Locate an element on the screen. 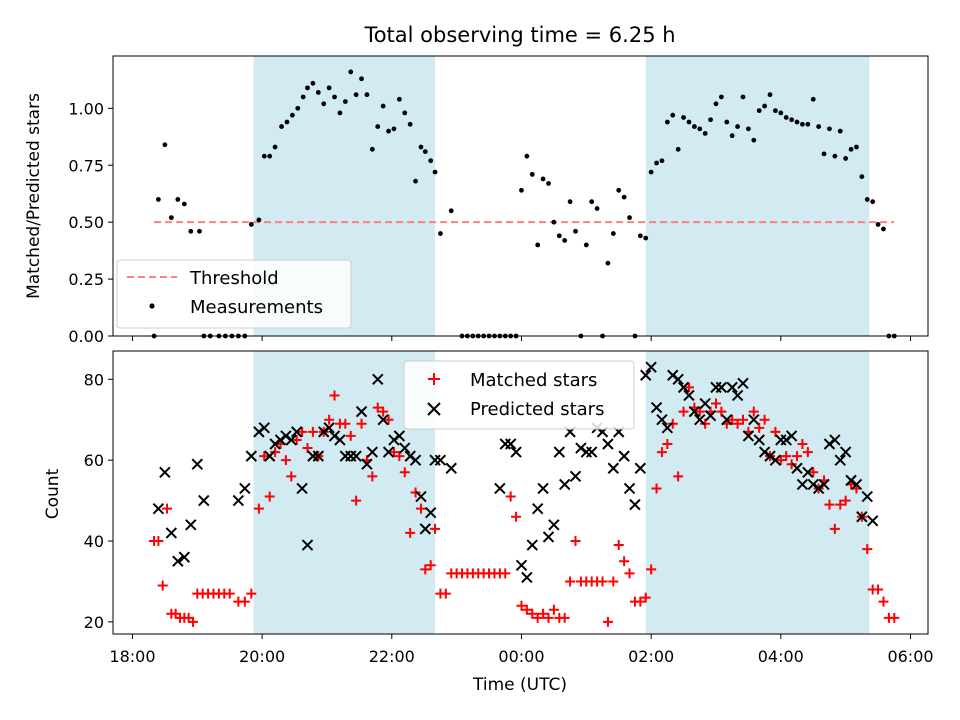 The image size is (960, 720). matched-legend-label: Matched stars is located at coordinates (533, 380).